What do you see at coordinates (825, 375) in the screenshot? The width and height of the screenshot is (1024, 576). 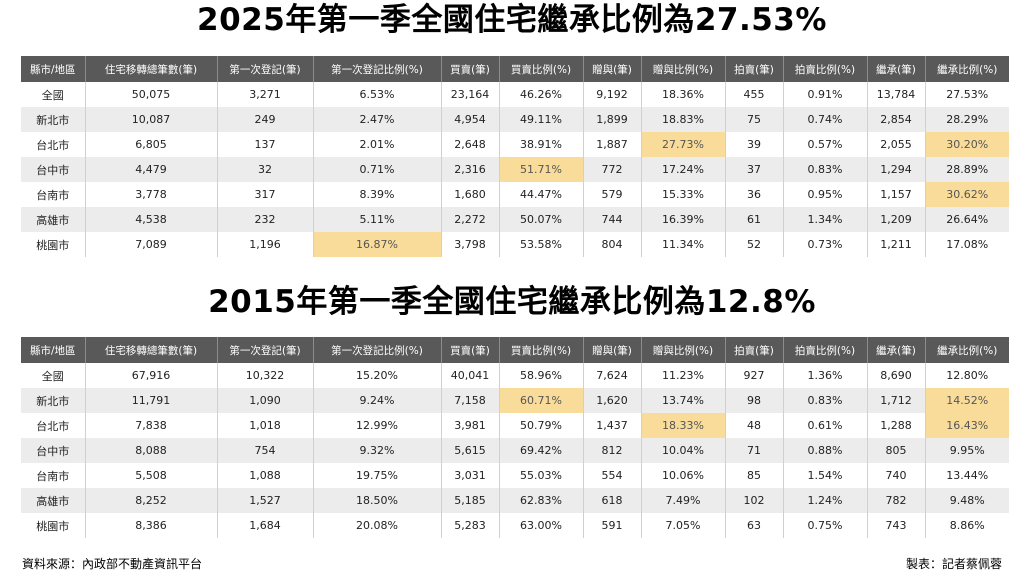 I see `table-cell: 1.36%` at bounding box center [825, 375].